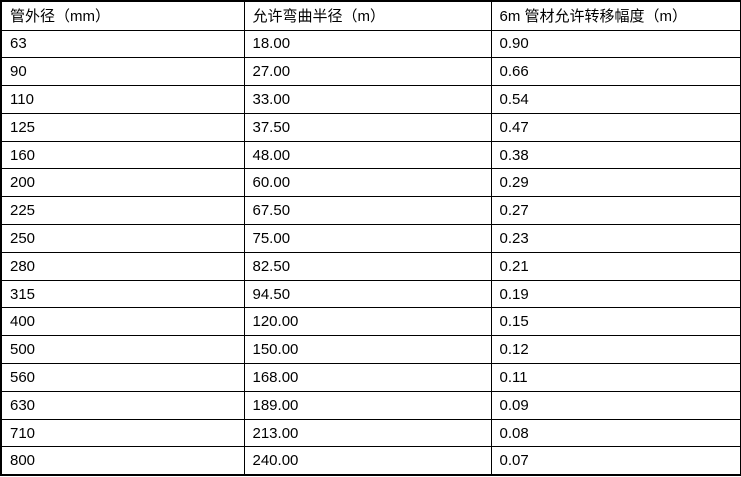  I want to click on table-cell: 48.00, so click(367, 155).